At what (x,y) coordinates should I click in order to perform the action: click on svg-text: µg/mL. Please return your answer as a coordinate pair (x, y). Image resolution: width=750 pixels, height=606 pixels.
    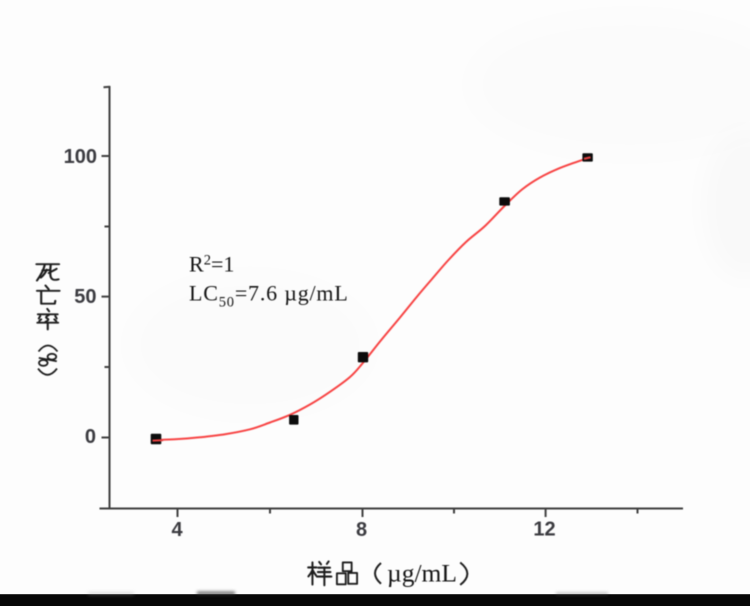
    Looking at the image, I should click on (422, 573).